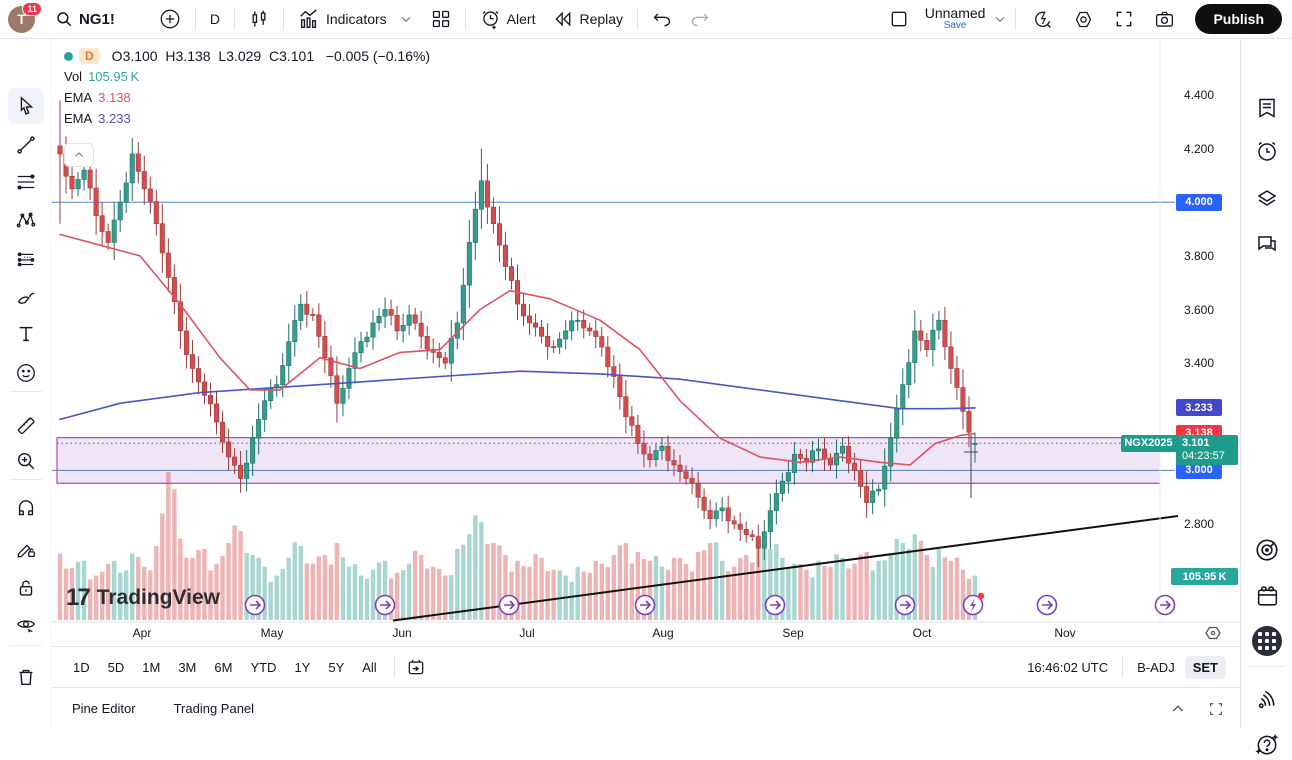 This screenshot has height=760, width=1292. What do you see at coordinates (662, 19) in the screenshot?
I see `undo-button` at bounding box center [662, 19].